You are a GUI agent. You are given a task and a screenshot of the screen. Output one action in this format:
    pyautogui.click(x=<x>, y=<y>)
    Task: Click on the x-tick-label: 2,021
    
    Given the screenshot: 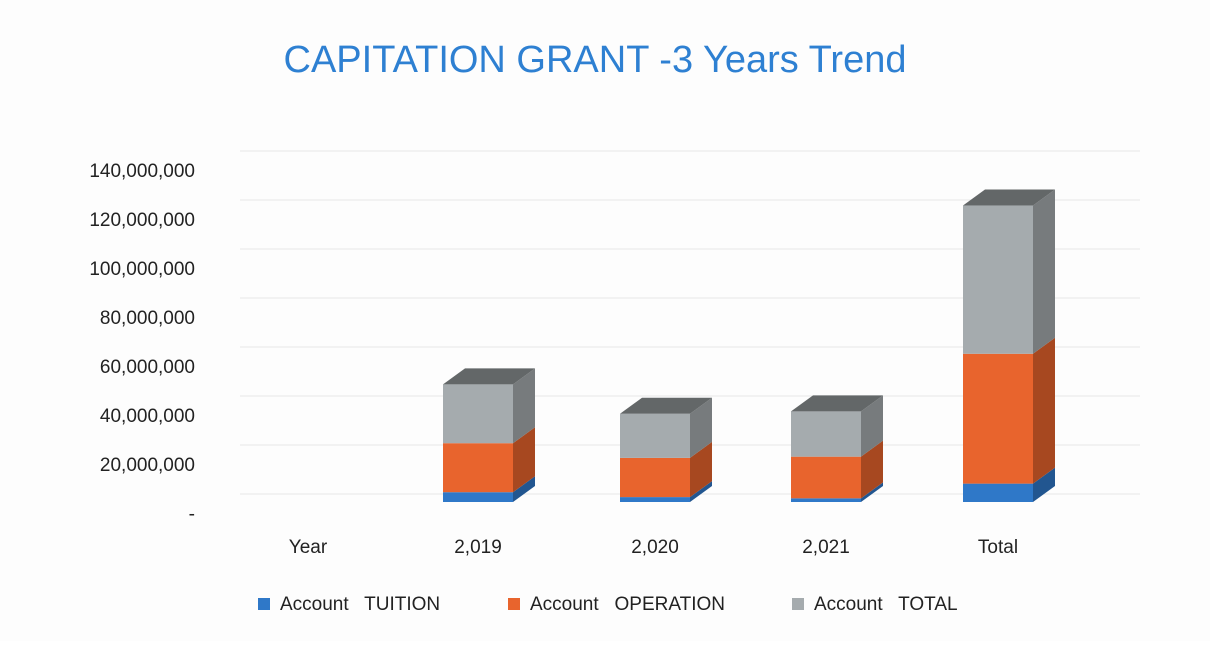 What is the action you would take?
    pyautogui.click(x=826, y=547)
    